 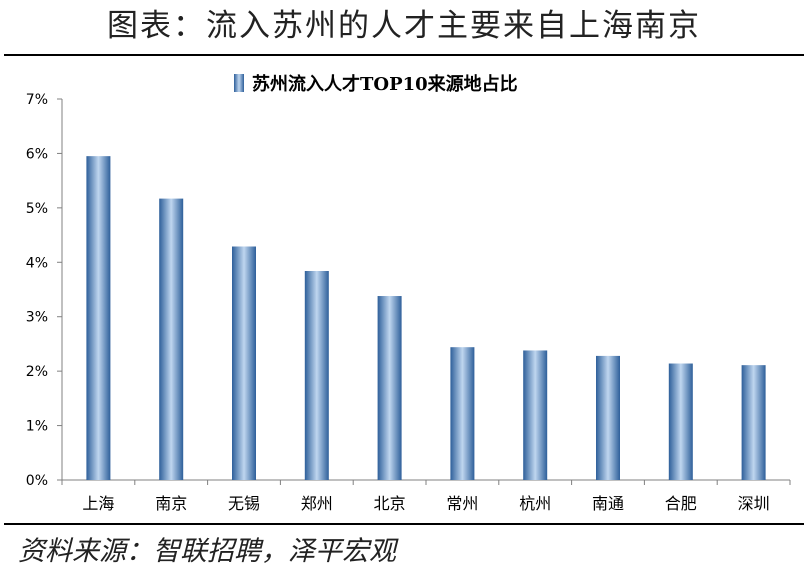 What do you see at coordinates (37, 290) in the screenshot?
I see `y-axis-labels: 0% 1% 2% 3% 4% 5% 6% 7%` at bounding box center [37, 290].